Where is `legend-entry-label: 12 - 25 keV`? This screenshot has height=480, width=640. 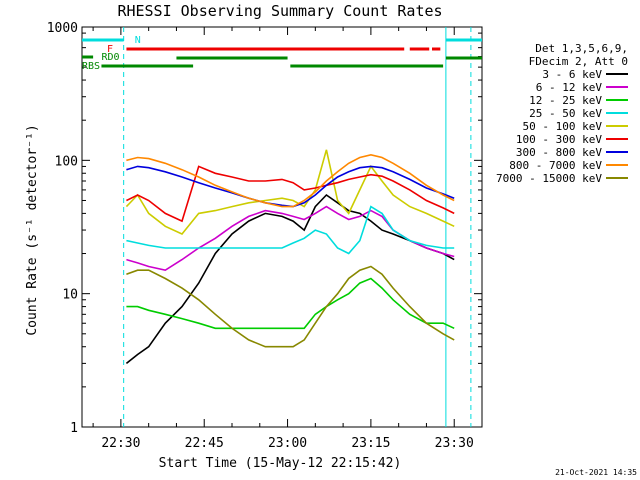 legend-entry-label: 12 - 25 keV is located at coordinates (565, 100).